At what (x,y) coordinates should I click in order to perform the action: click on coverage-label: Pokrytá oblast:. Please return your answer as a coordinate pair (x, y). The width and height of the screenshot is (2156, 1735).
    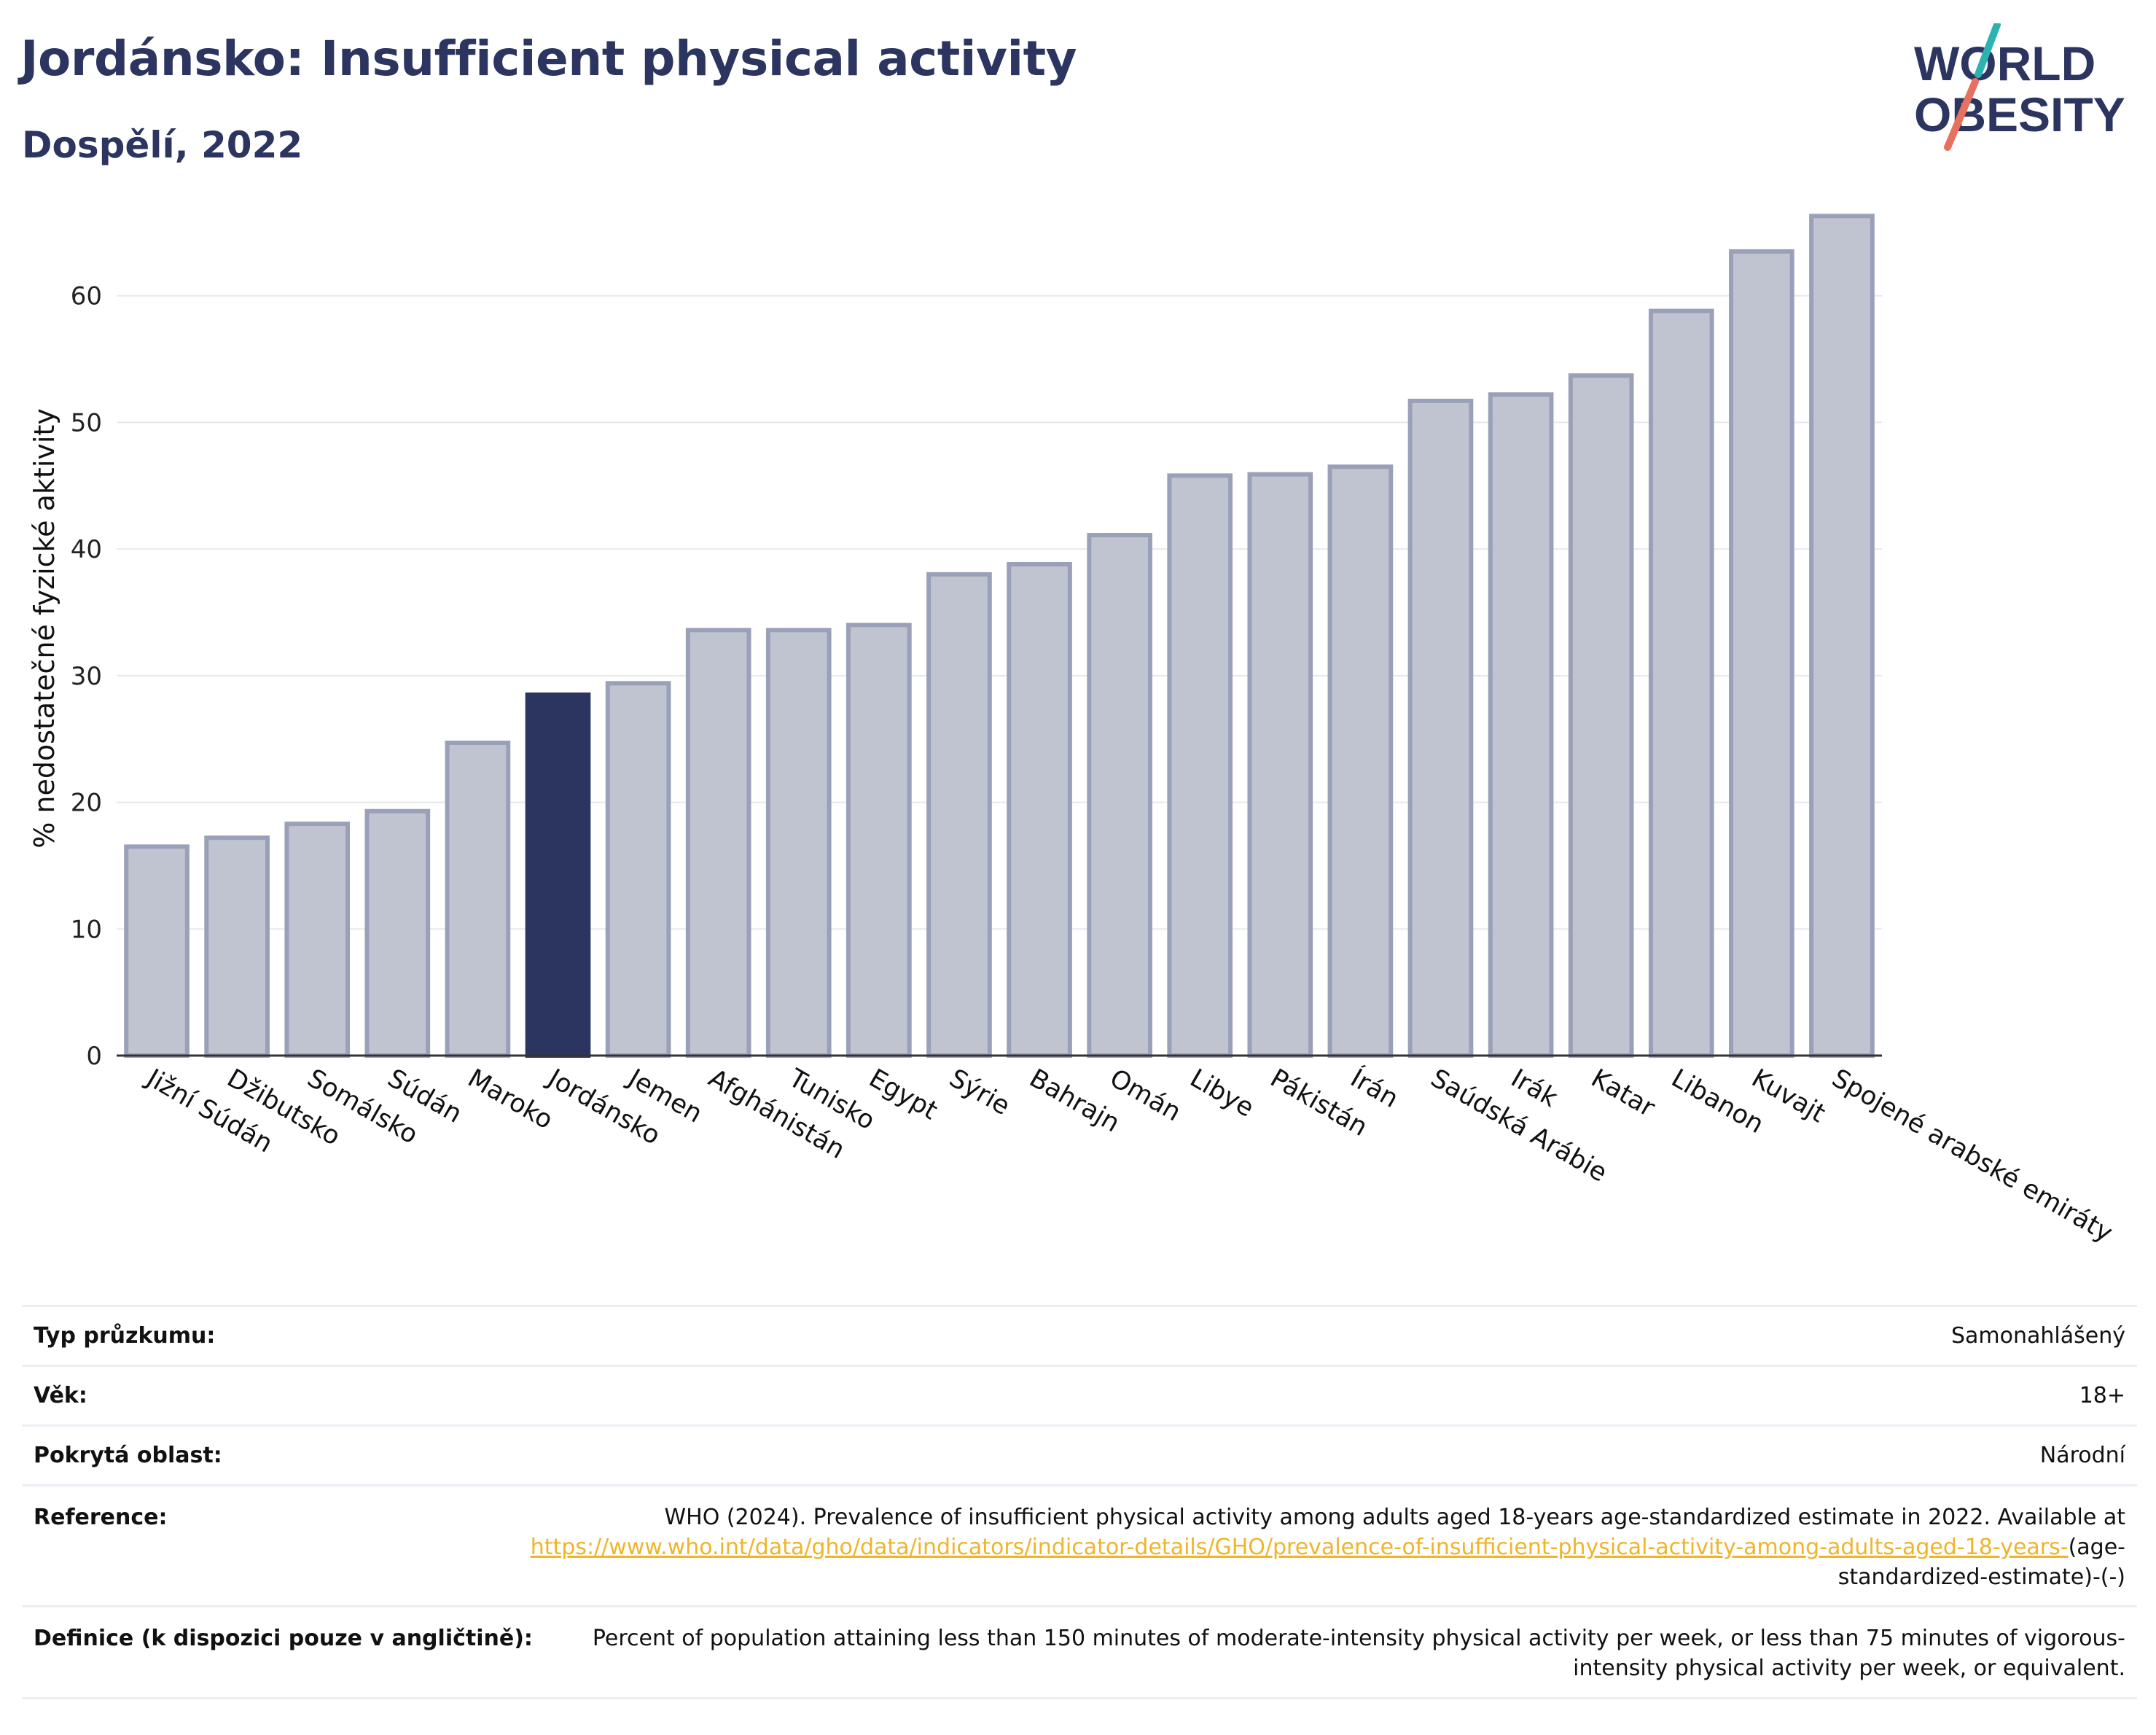
    Looking at the image, I should click on (128, 1455).